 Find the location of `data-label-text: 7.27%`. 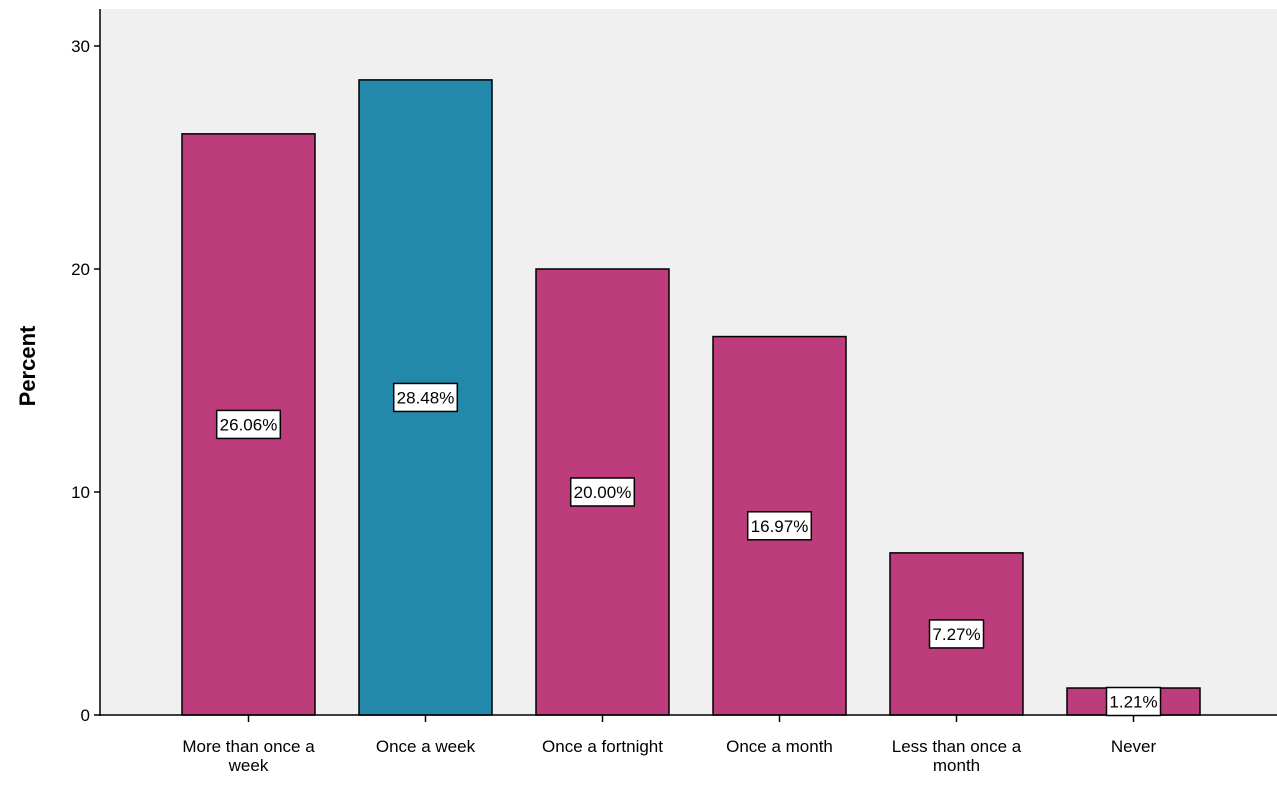

data-label-text: 7.27% is located at coordinates (956, 634).